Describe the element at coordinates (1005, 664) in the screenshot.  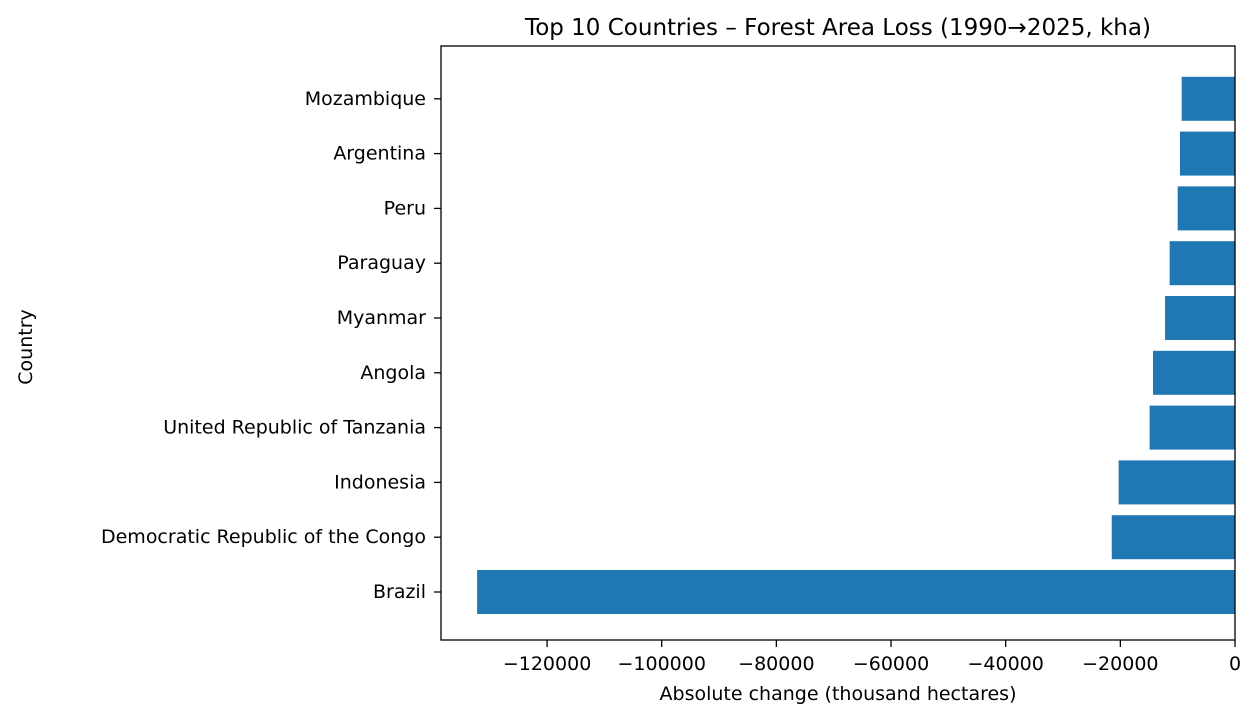
I see `x-tick-label-4: −40000` at that location.